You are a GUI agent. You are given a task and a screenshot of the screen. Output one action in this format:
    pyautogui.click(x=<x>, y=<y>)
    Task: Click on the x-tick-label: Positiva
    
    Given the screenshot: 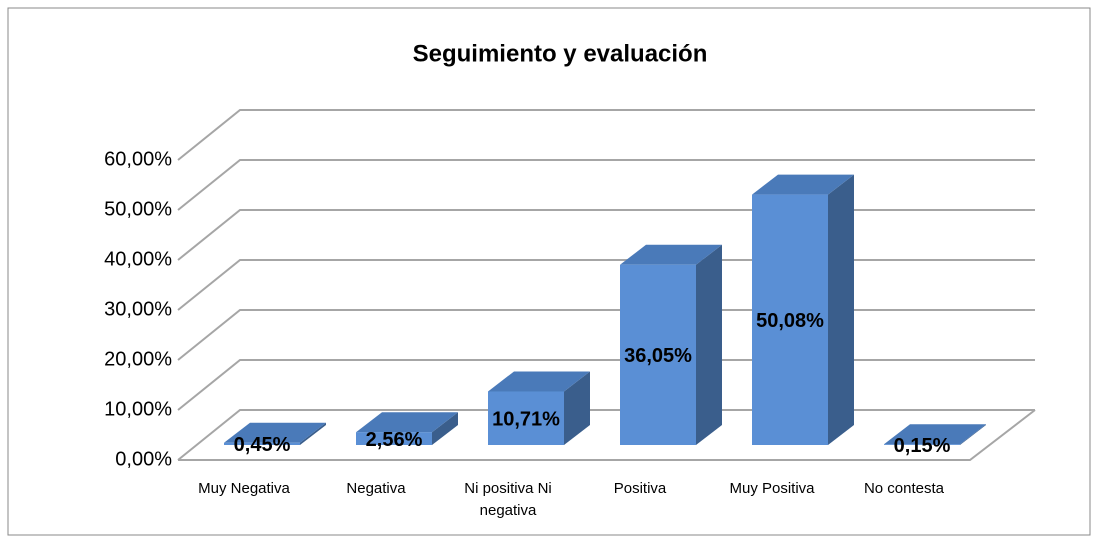 What is the action you would take?
    pyautogui.click(x=640, y=488)
    